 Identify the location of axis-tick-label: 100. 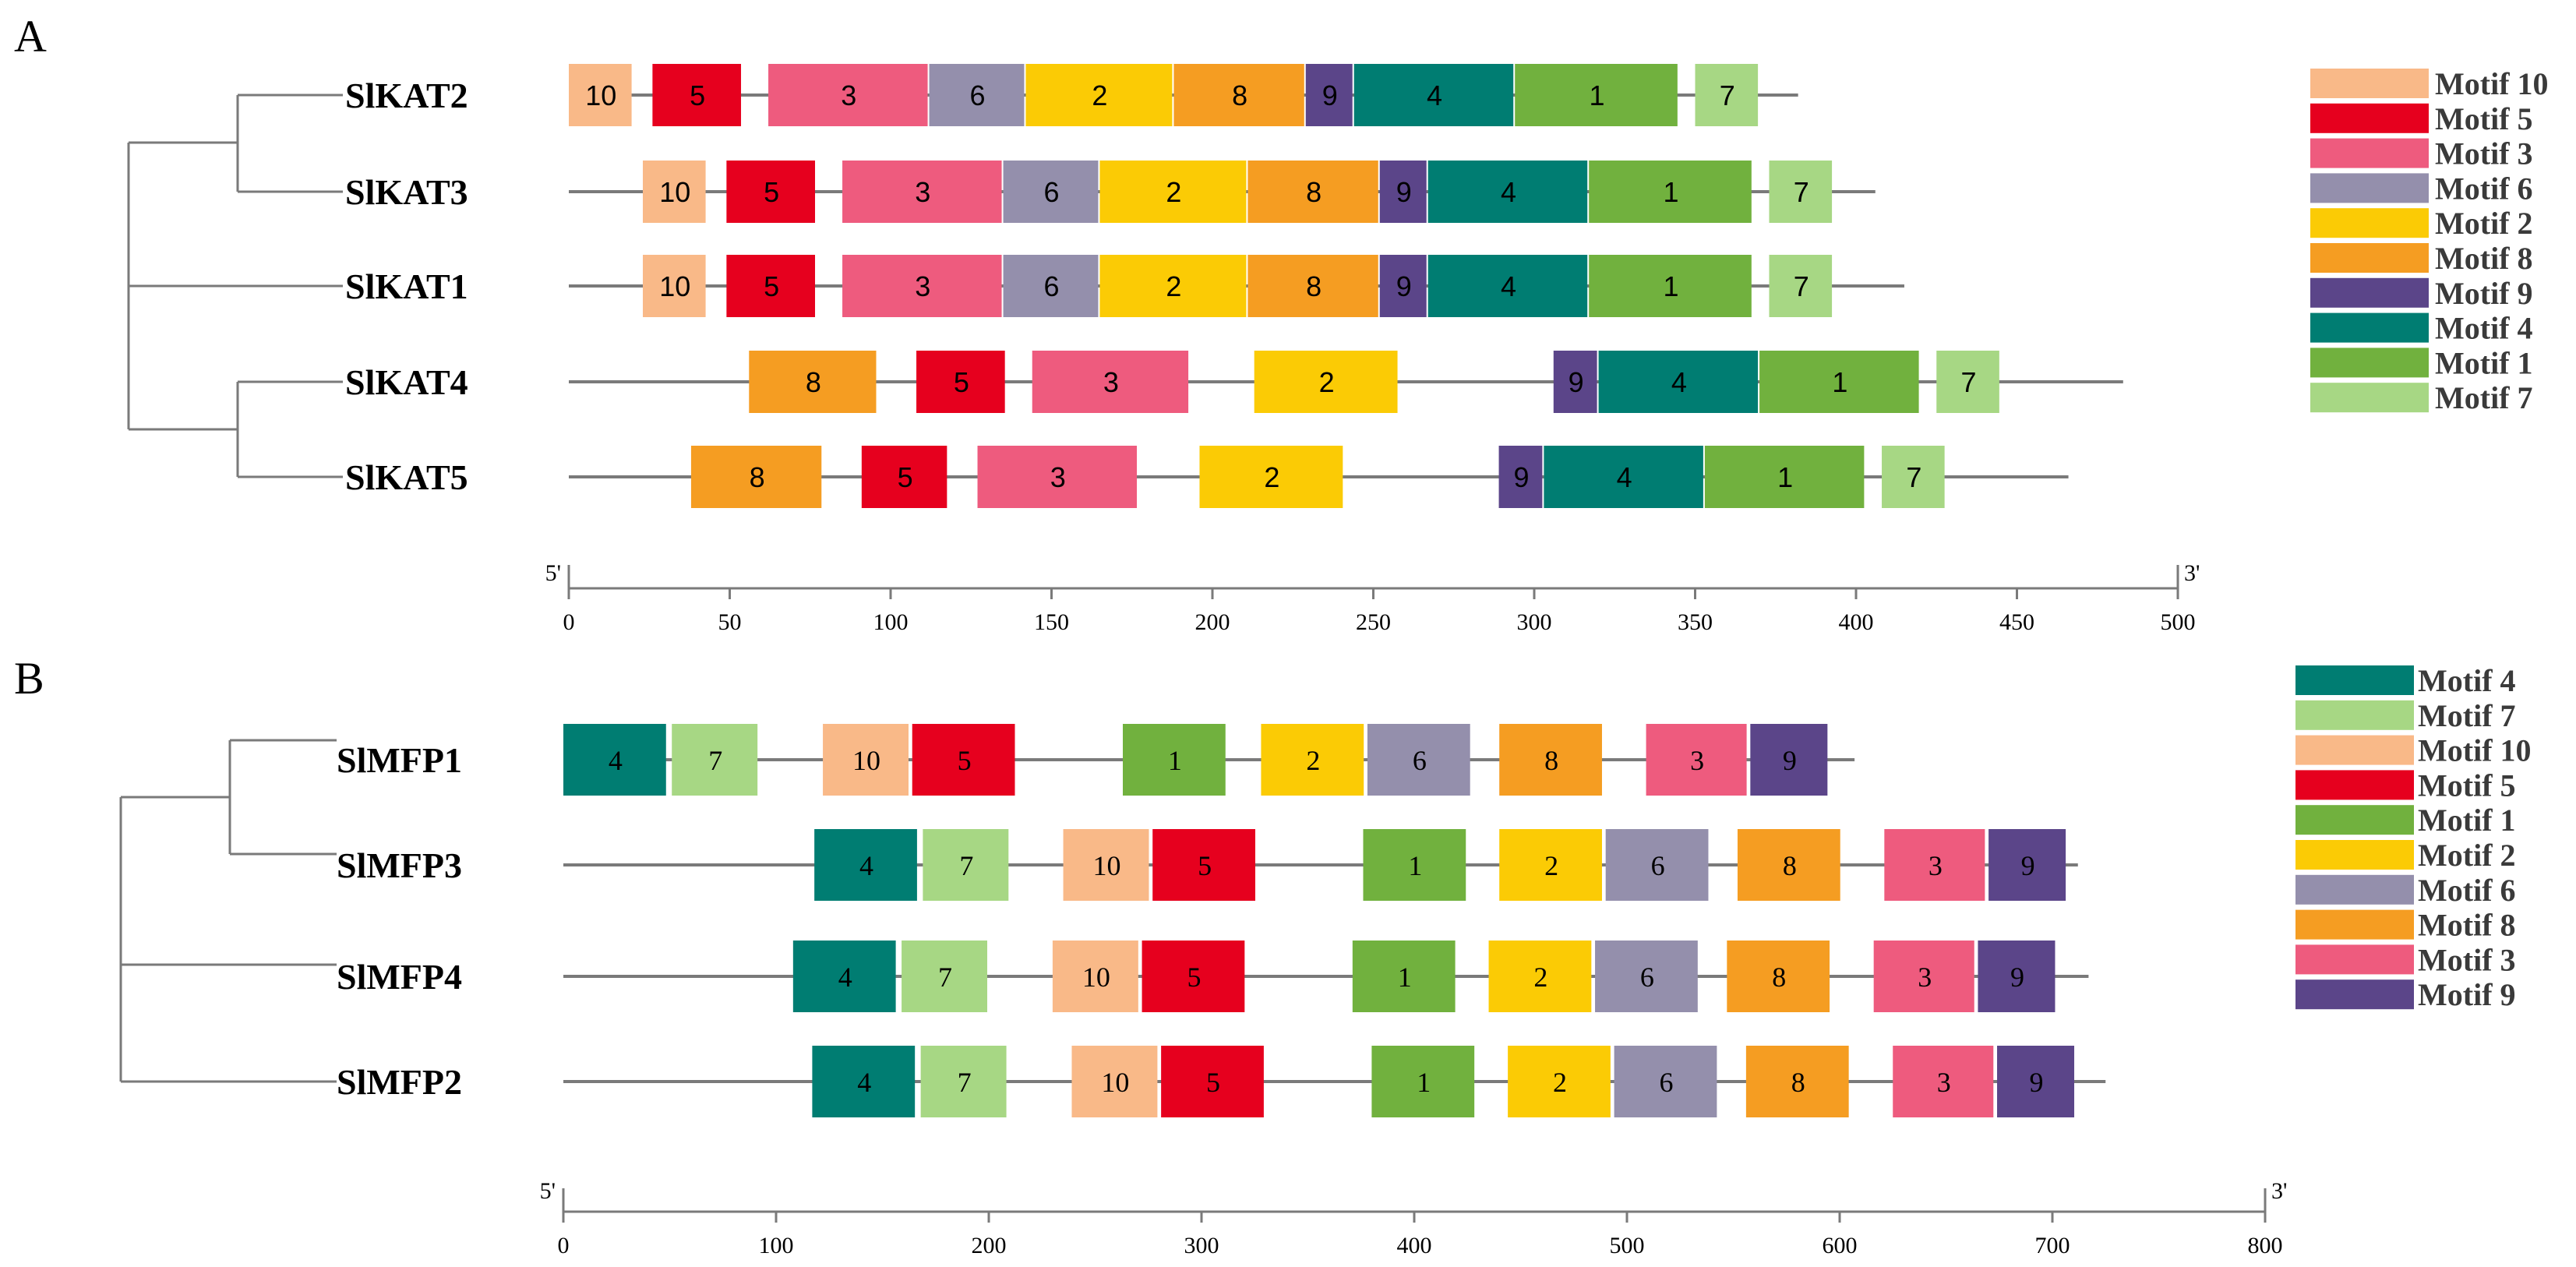
(891, 622).